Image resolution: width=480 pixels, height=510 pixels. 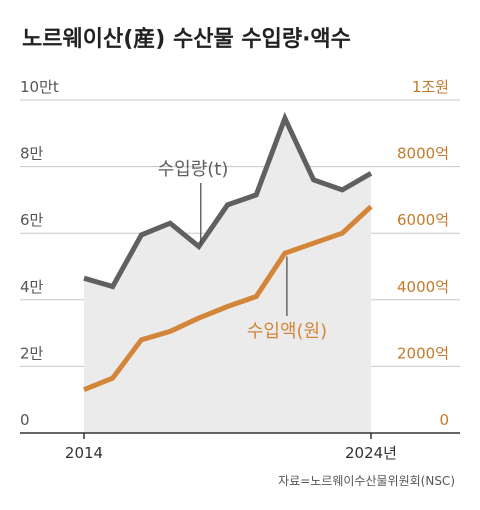 I want to click on chart-title: 노르웨이산(産) 수산물 수입량·액수, so click(x=186, y=39).